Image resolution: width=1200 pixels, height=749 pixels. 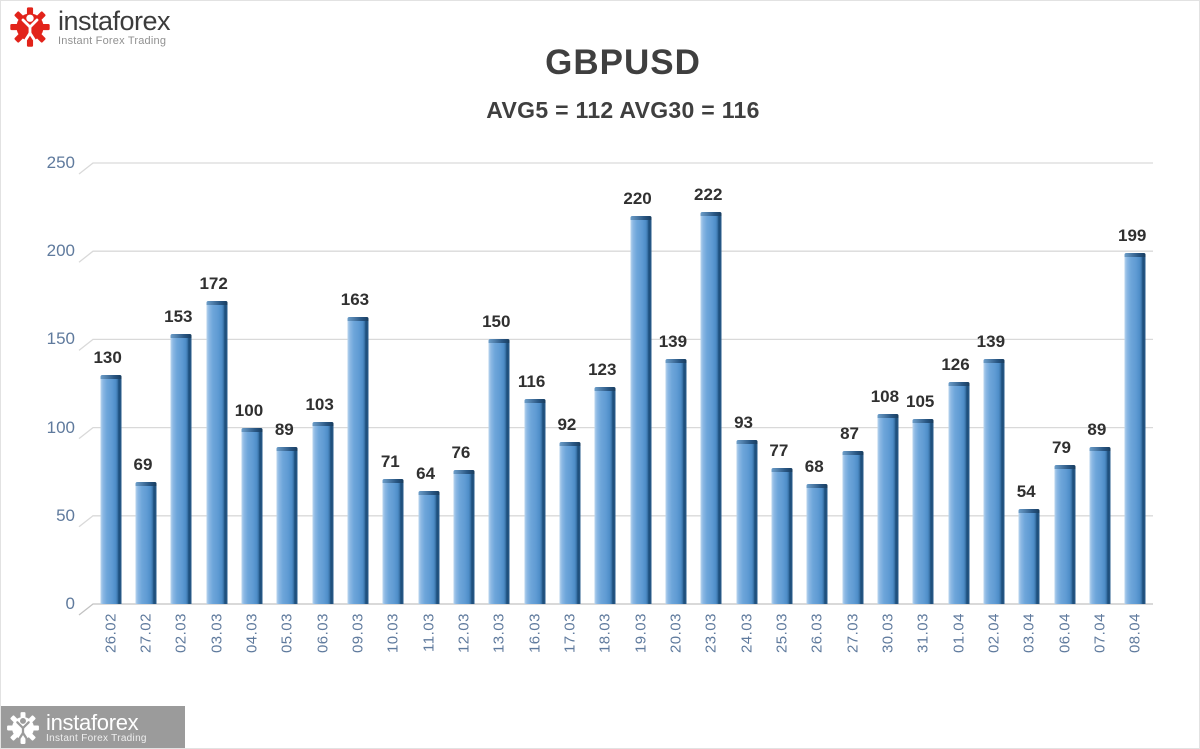 What do you see at coordinates (1100, 633) in the screenshot?
I see `x-tick-label: 07.04` at bounding box center [1100, 633].